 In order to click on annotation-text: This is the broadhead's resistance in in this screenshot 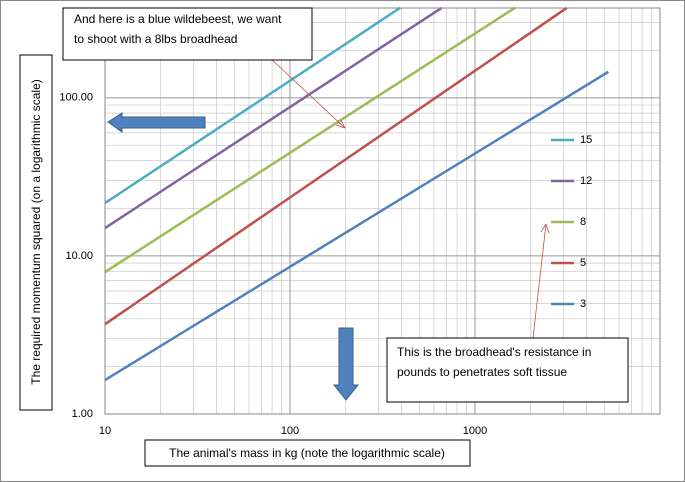, I will do `click(494, 352)`.